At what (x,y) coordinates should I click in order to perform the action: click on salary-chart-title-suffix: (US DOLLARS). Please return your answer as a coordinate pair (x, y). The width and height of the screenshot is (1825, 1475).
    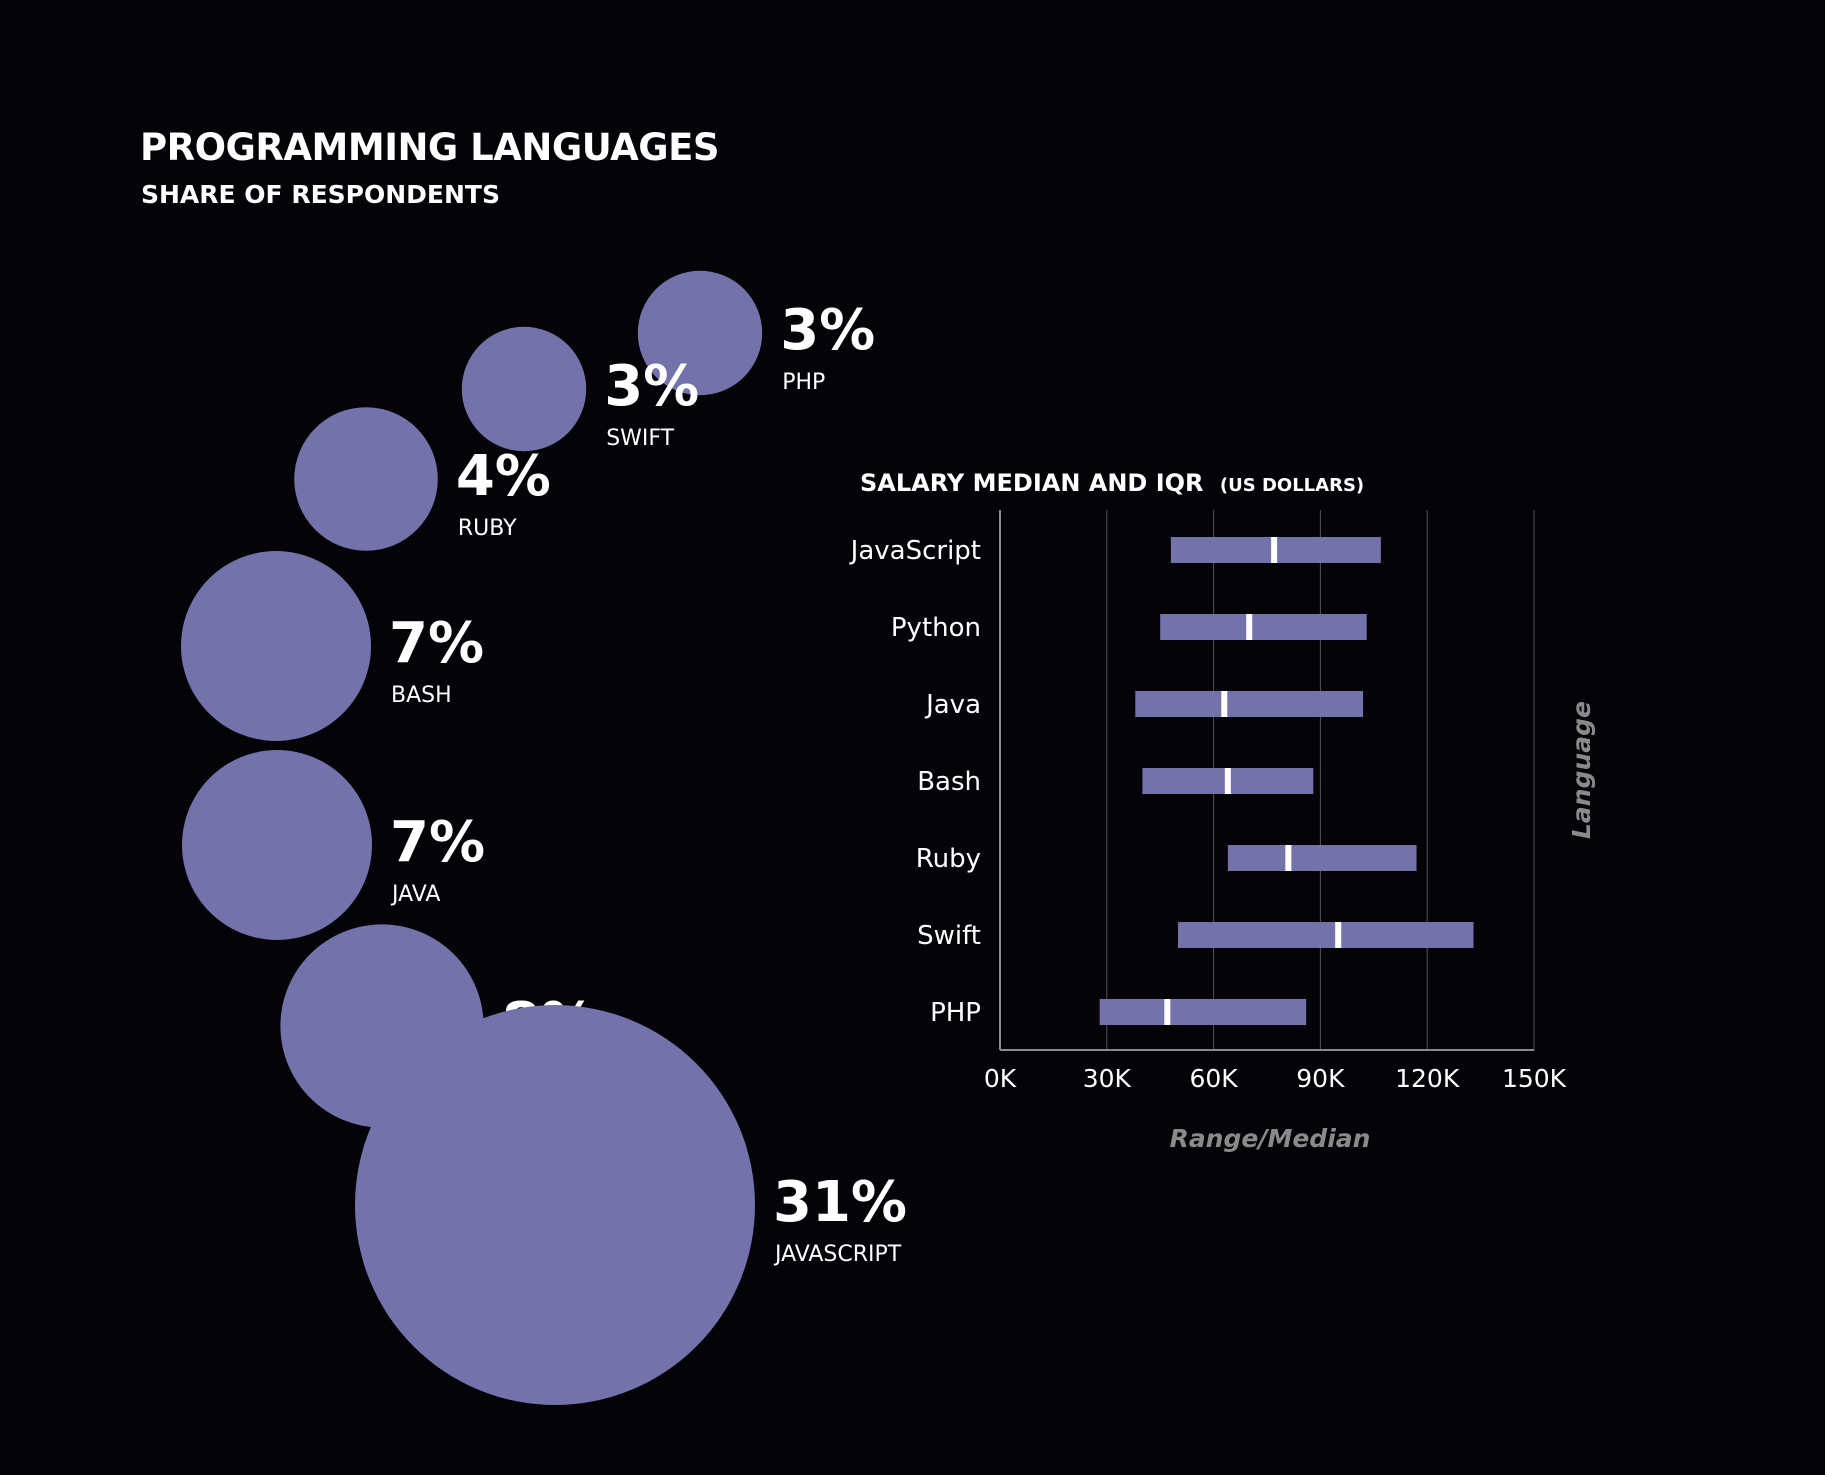
    Looking at the image, I should click on (1292, 485).